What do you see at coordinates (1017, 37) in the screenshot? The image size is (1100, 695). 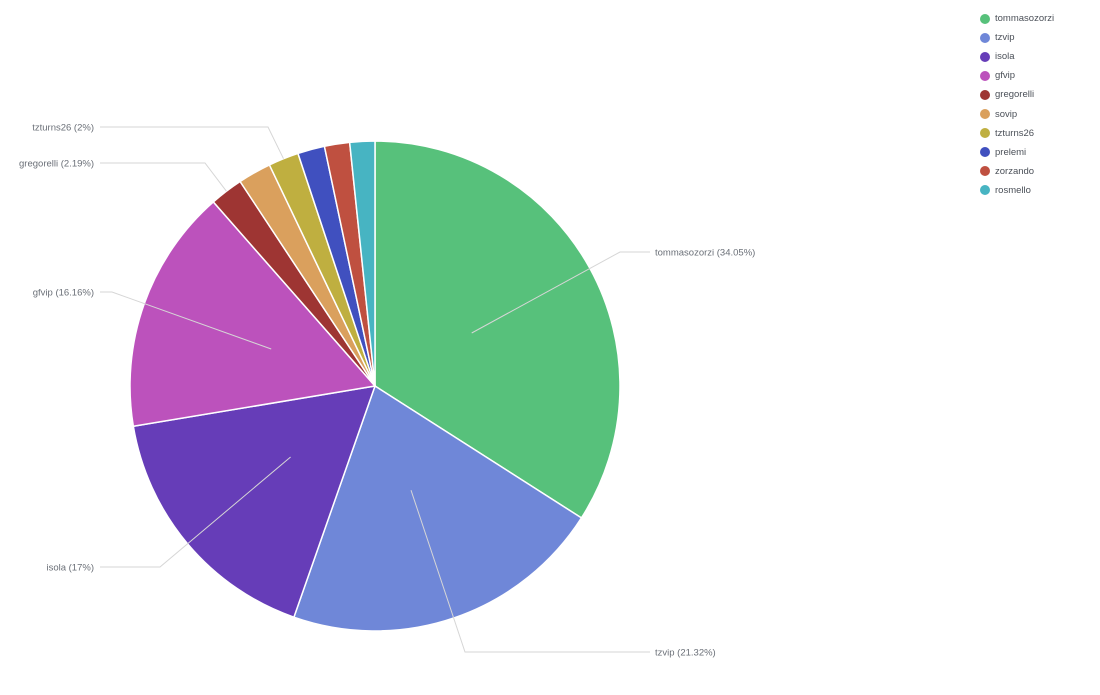 I see `legend-item-tzvip: tzvip` at bounding box center [1017, 37].